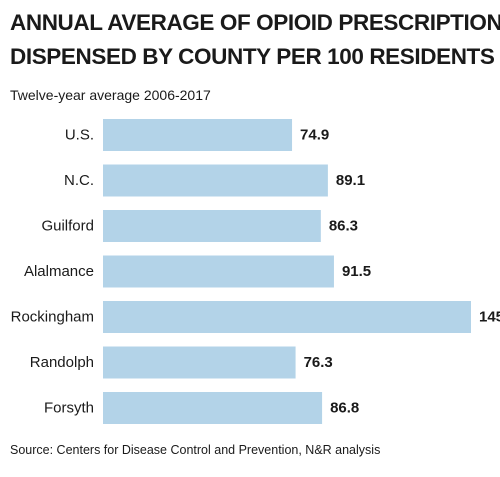 The height and width of the screenshot is (477, 500). Describe the element at coordinates (350, 180) in the screenshot. I see `value-label-n-c: 89.1` at that location.